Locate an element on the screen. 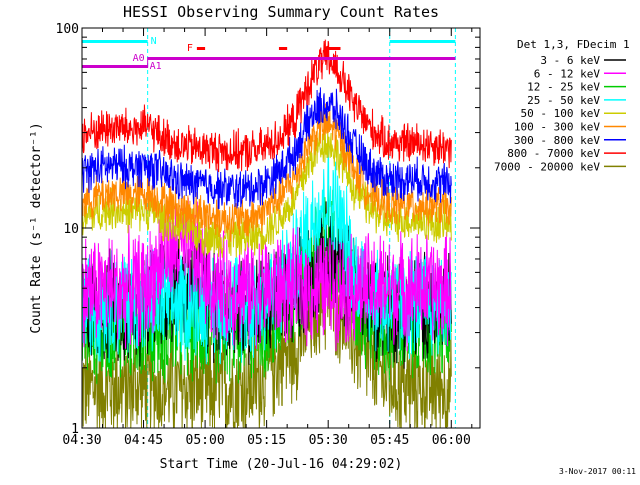 This screenshot has width=640, height=485. night-label: N is located at coordinates (154, 41).